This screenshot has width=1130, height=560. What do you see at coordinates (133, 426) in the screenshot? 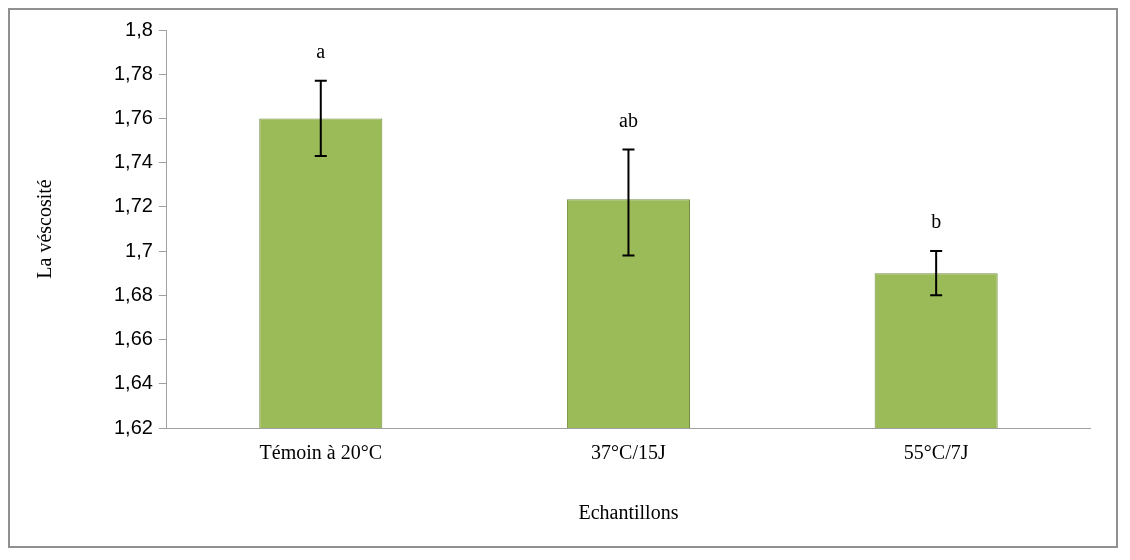
I see `y-tick-label: 1,62` at bounding box center [133, 426].